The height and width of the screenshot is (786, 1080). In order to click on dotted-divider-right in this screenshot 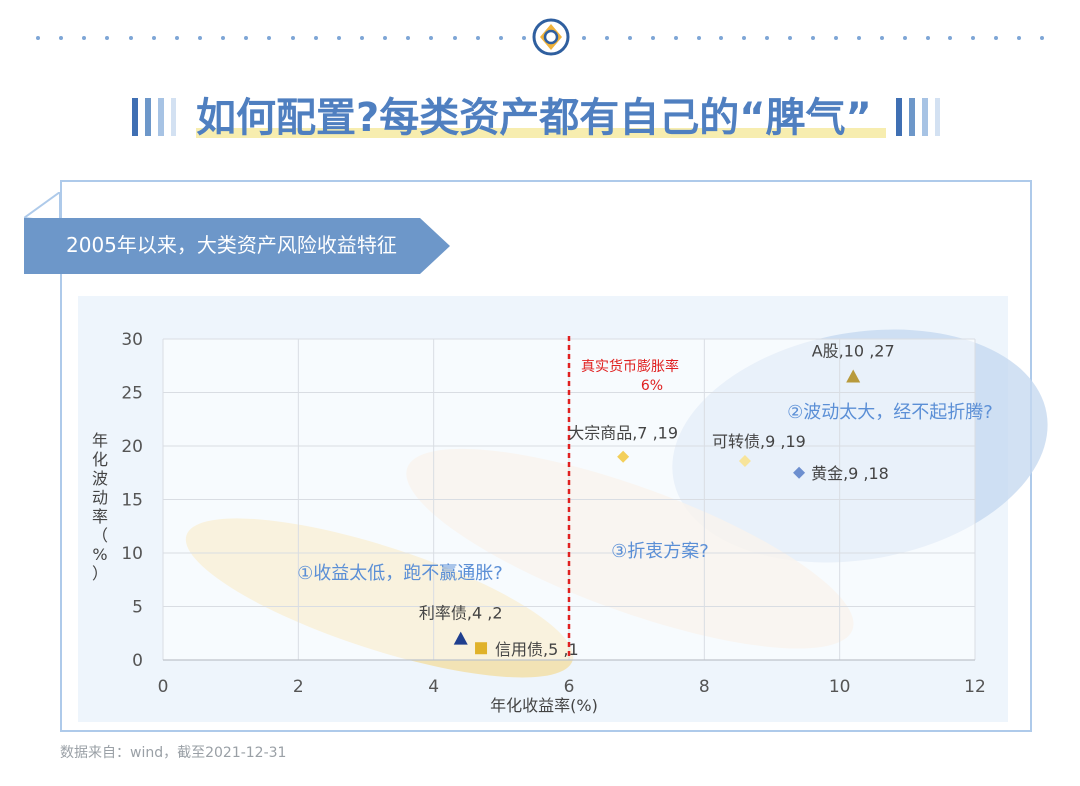, I will do `click(813, 38)`.